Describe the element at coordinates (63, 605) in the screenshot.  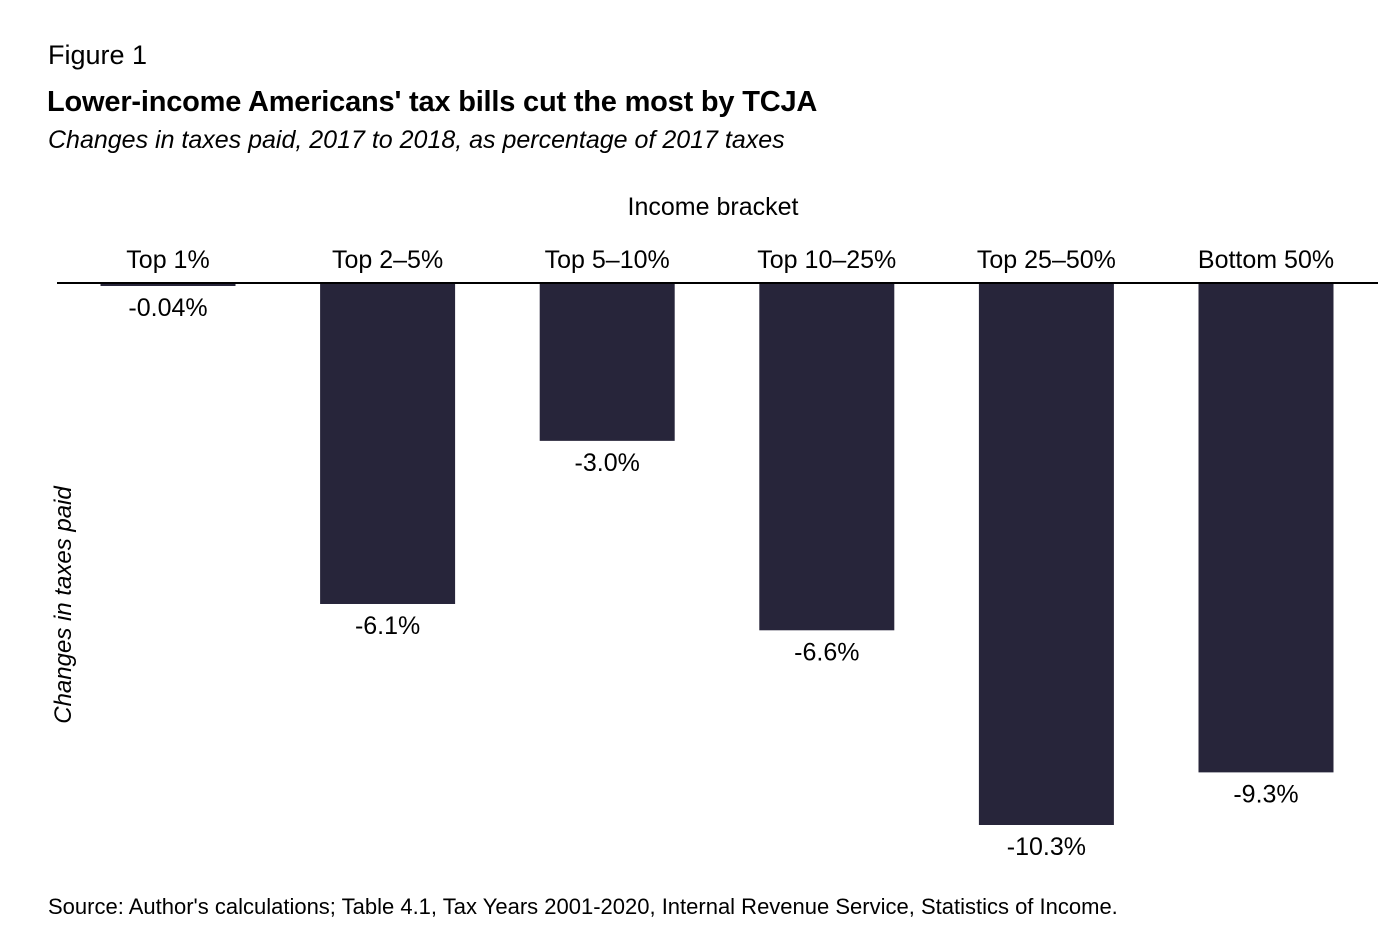
I see `y-axis-title: Changes in taxes paid` at that location.